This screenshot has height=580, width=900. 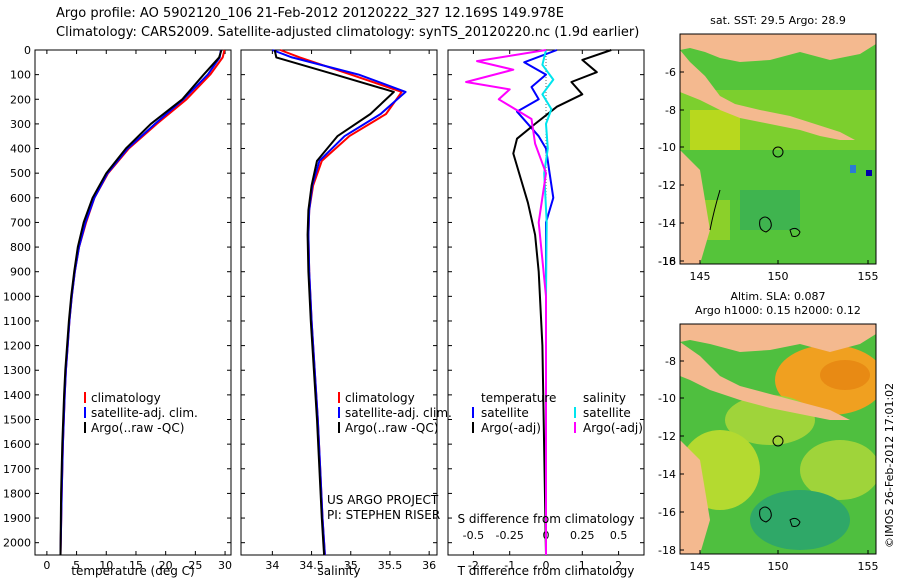 What do you see at coordinates (311, 565) in the screenshot?
I see `x-tick-label: 34.5` at bounding box center [311, 565].